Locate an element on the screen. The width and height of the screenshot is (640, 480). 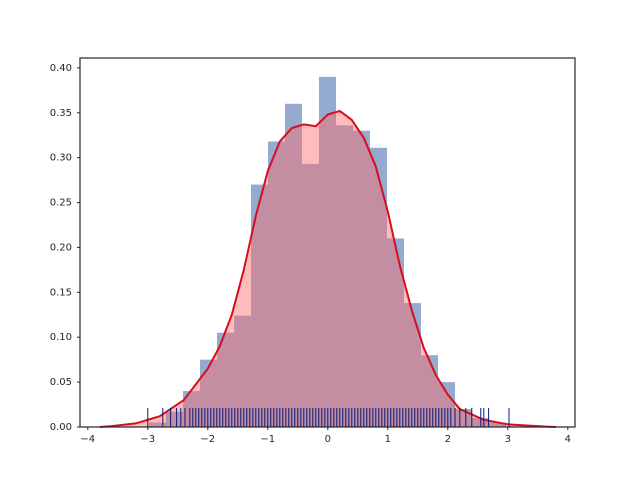
x-tick-label: 3 is located at coordinates (508, 439).